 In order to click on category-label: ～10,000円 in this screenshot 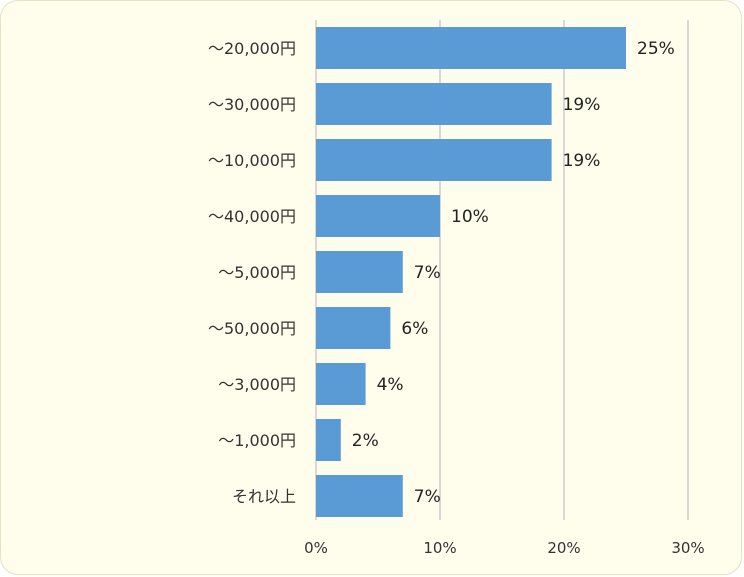, I will do `click(252, 160)`.